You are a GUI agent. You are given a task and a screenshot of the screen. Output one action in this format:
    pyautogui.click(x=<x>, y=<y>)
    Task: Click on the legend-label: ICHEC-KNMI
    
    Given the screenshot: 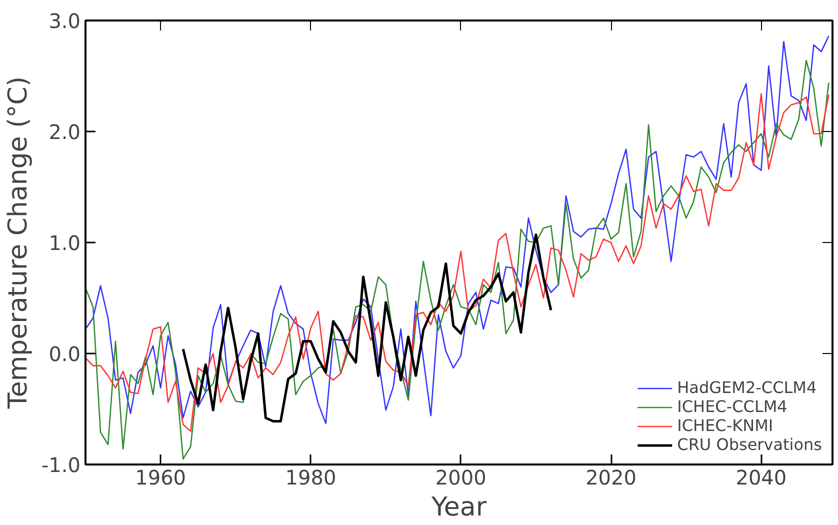 What is the action you would take?
    pyautogui.click(x=725, y=425)
    